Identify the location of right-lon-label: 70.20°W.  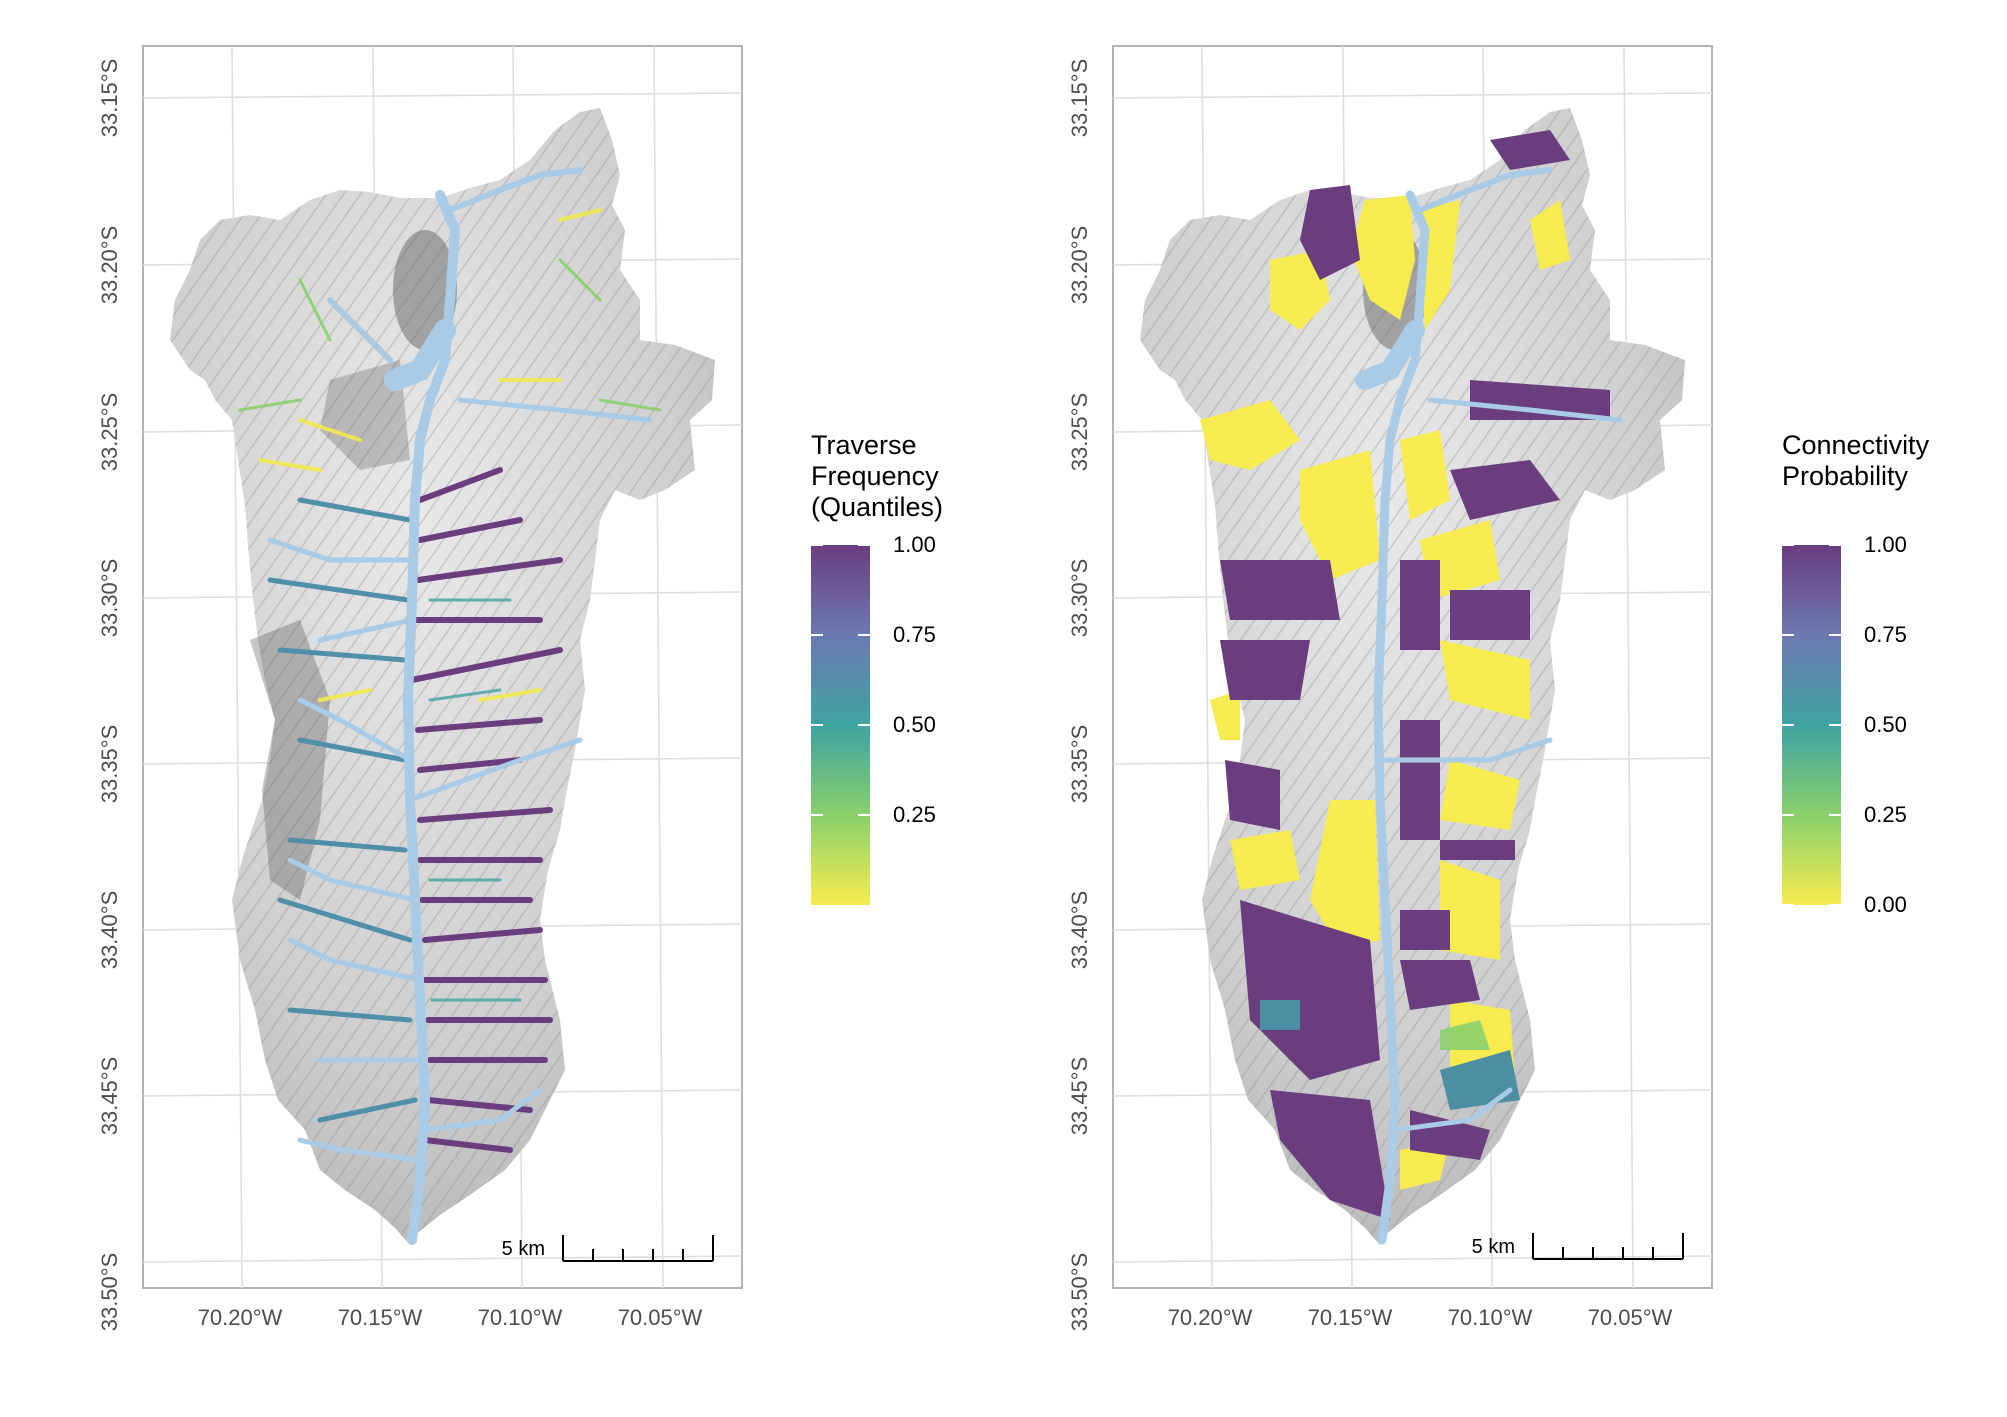
(1210, 1317).